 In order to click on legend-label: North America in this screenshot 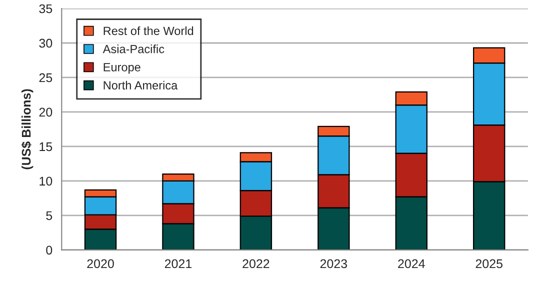, I will do `click(141, 85)`.